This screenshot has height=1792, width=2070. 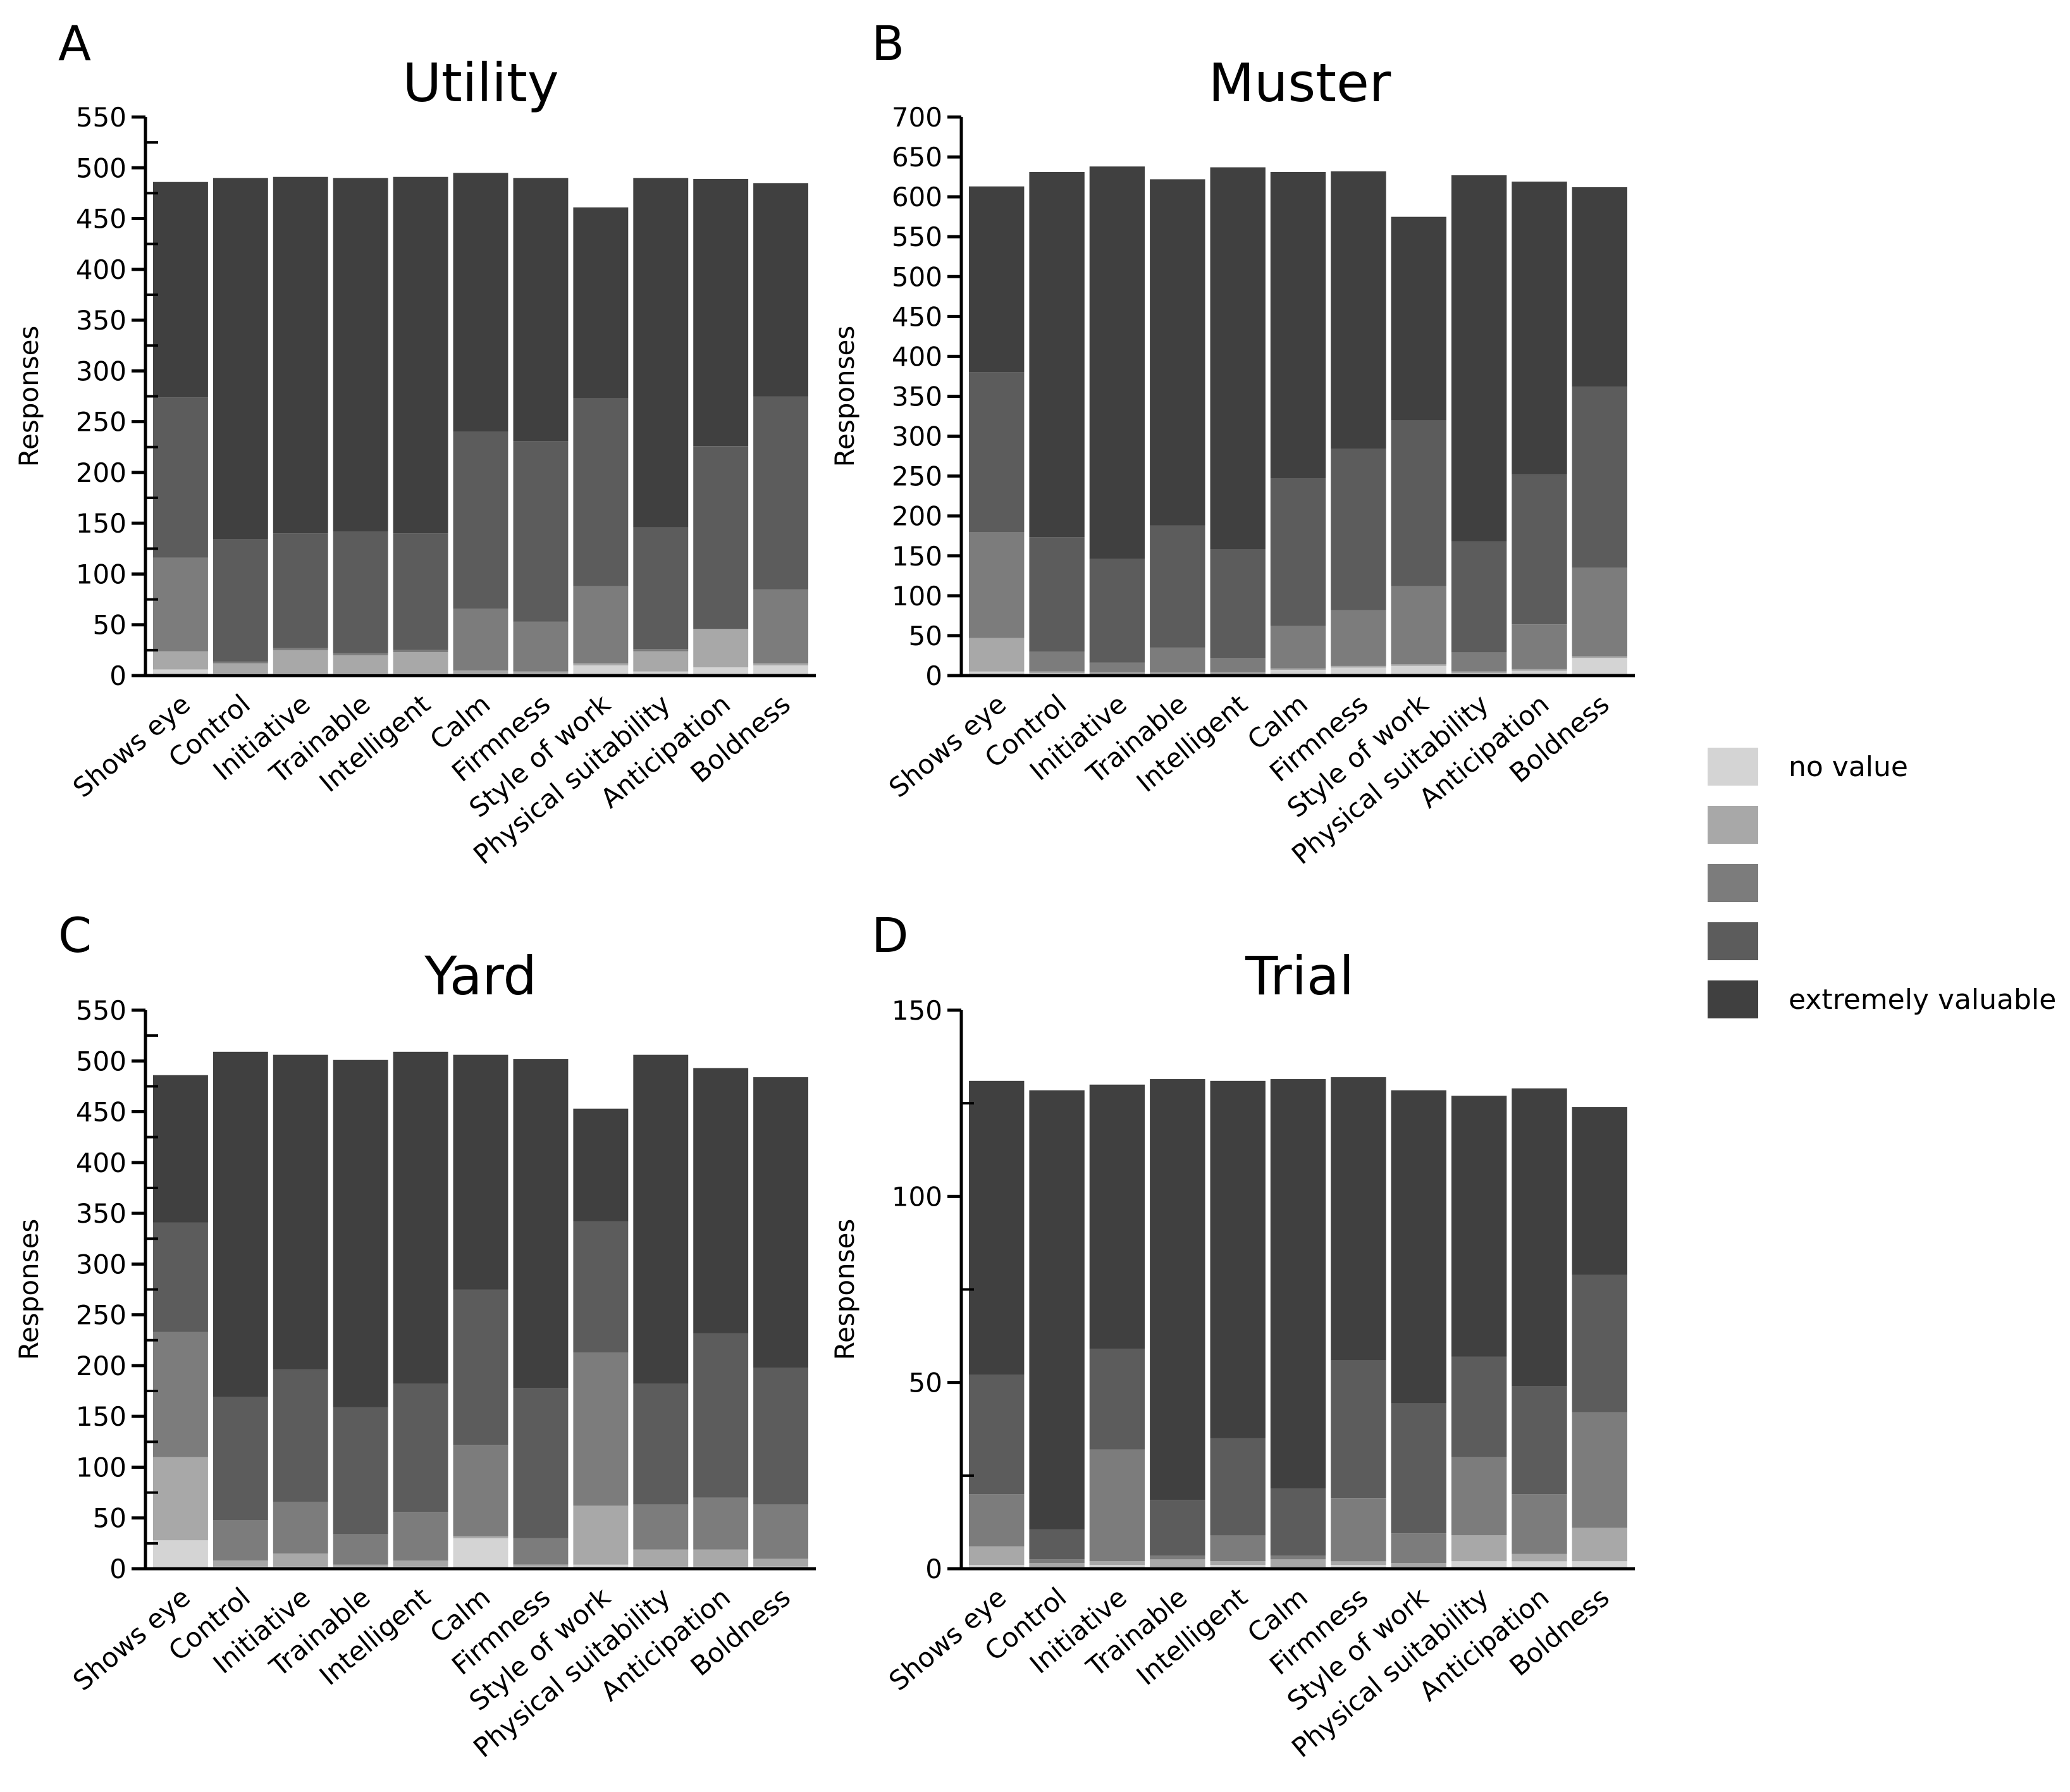 What do you see at coordinates (101, 1416) in the screenshot?
I see `y-tick-label: 150` at bounding box center [101, 1416].